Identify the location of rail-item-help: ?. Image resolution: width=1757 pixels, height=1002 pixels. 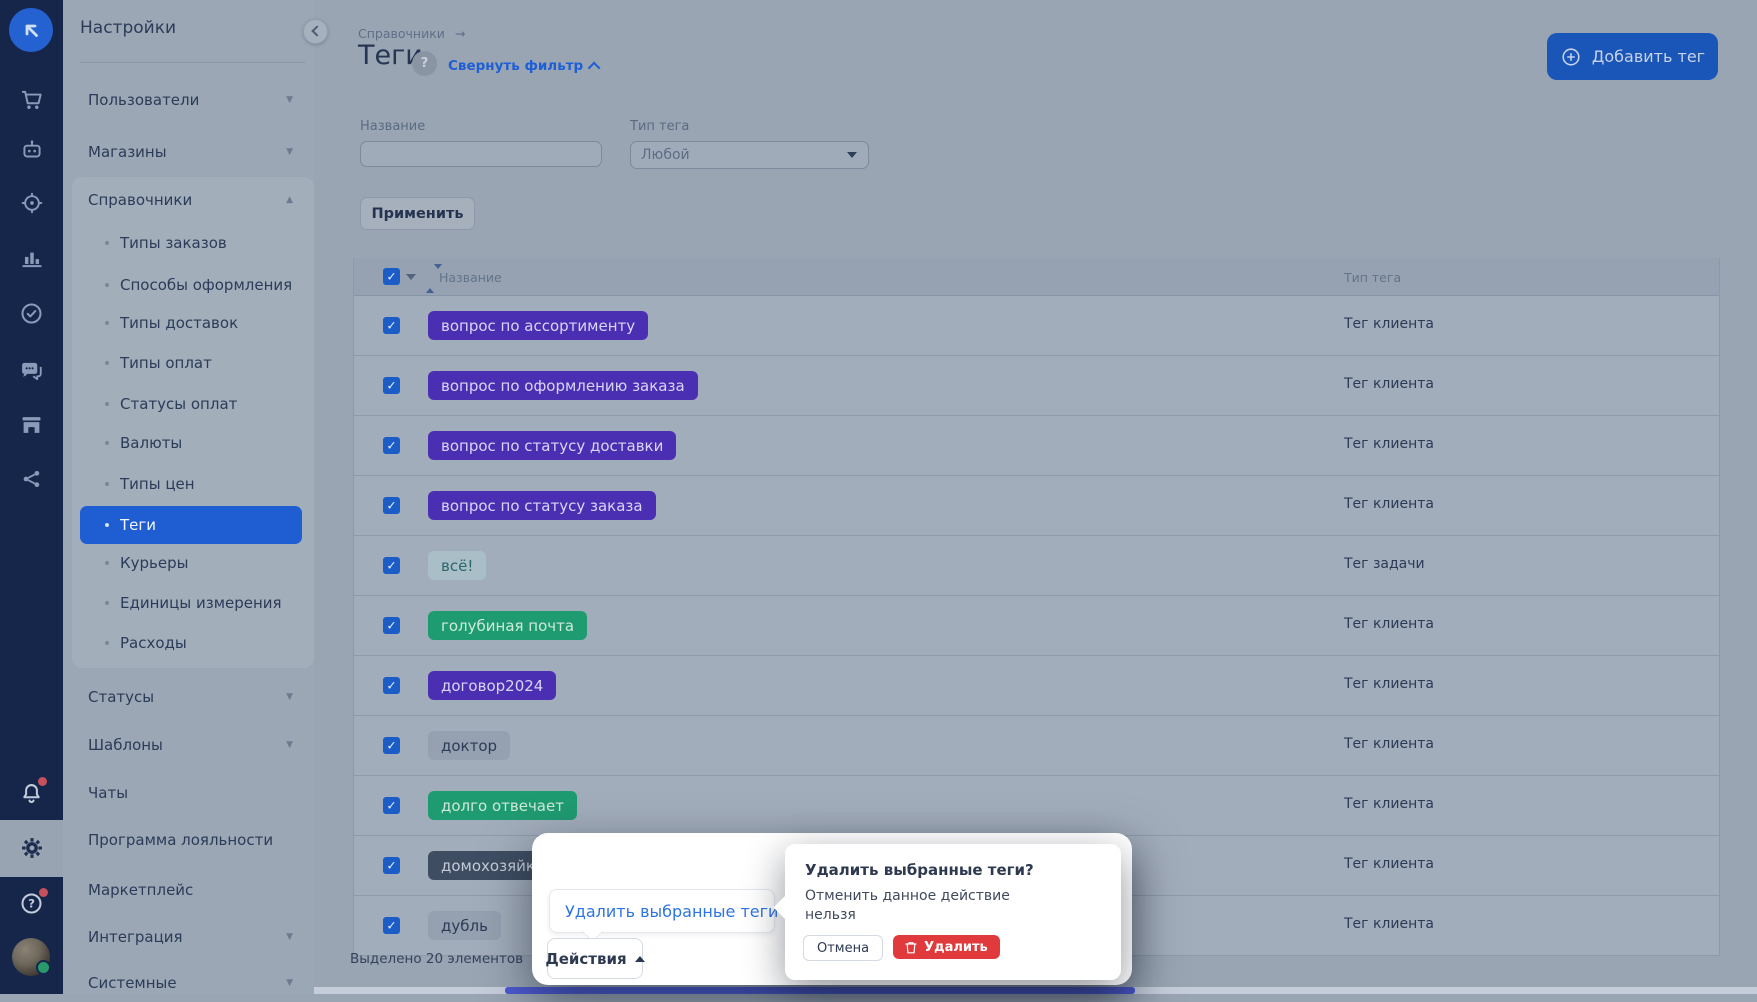
(31, 903).